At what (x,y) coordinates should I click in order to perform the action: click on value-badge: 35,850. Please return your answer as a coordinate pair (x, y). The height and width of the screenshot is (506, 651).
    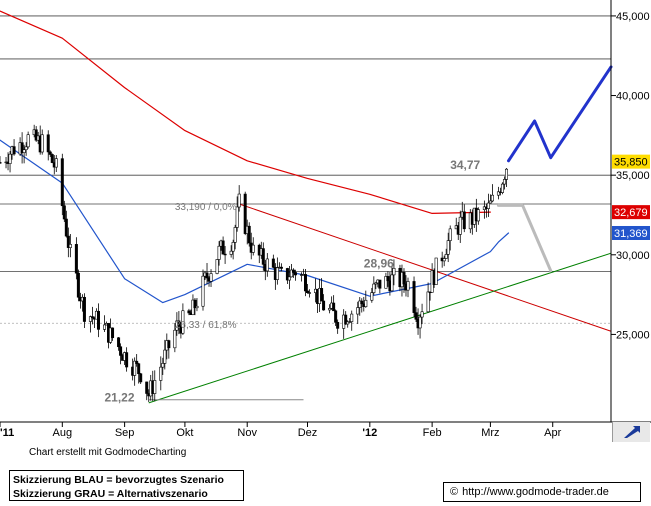
    Looking at the image, I should click on (631, 161).